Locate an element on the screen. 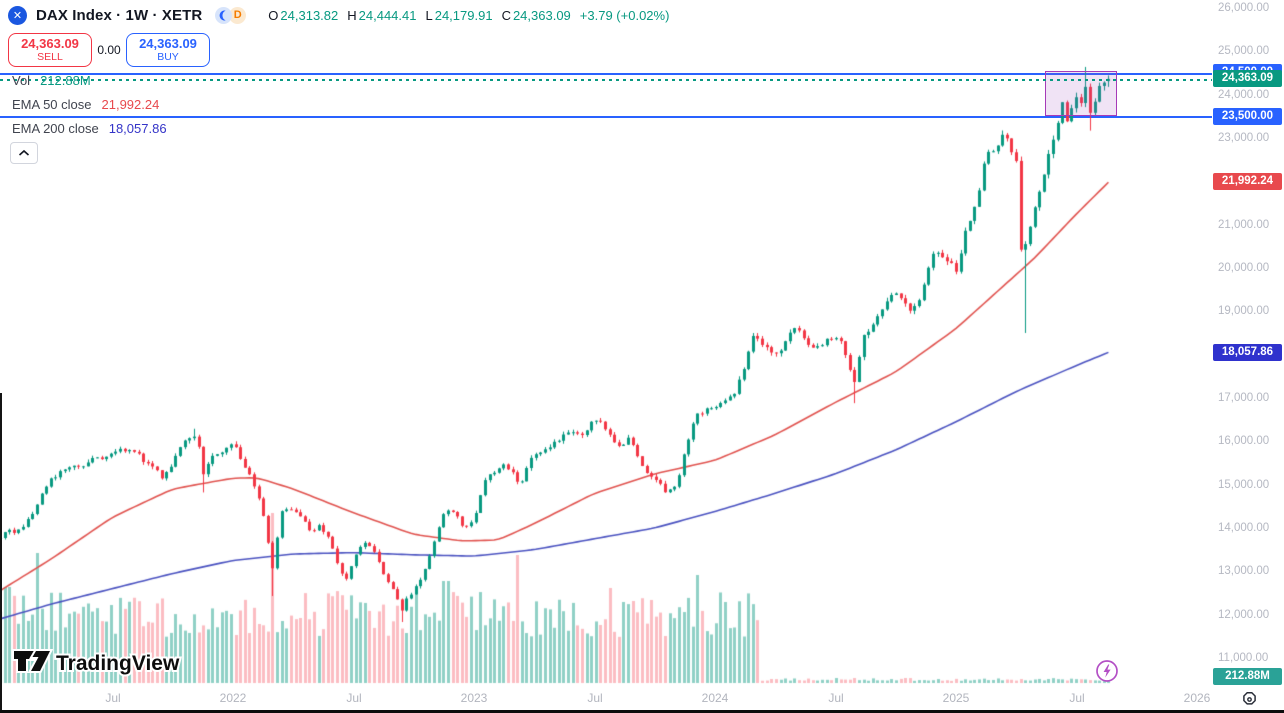 The image size is (1284, 713). window-edge-left is located at coordinates (1, 551).